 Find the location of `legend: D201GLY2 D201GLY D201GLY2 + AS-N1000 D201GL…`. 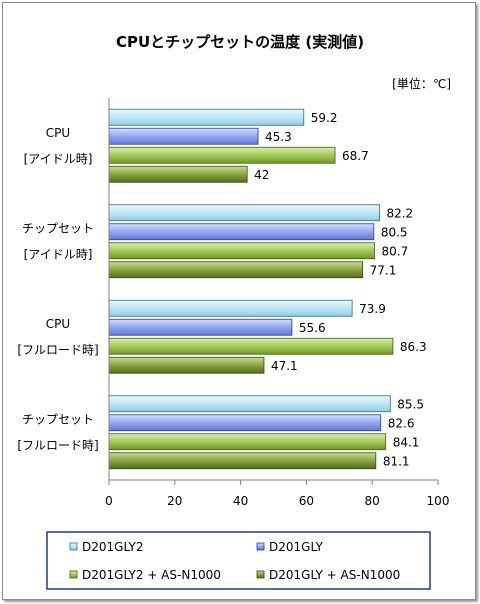

legend: D201GLY2 D201GLY D201GLY2 + AS-N1000 D201GL… is located at coordinates (234, 561).